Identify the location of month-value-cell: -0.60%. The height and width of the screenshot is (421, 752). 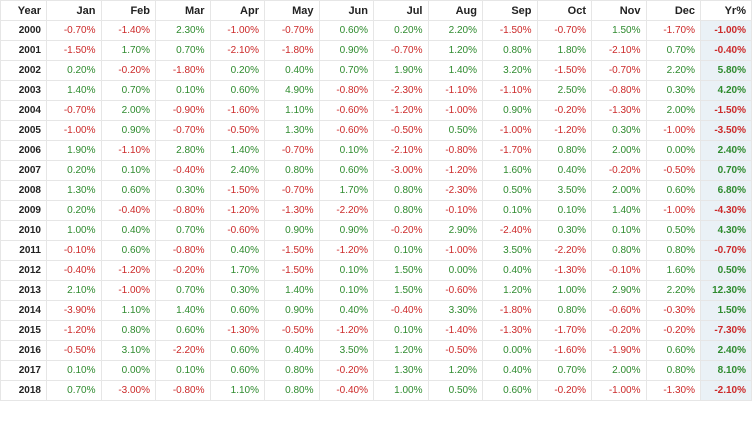
(455, 290).